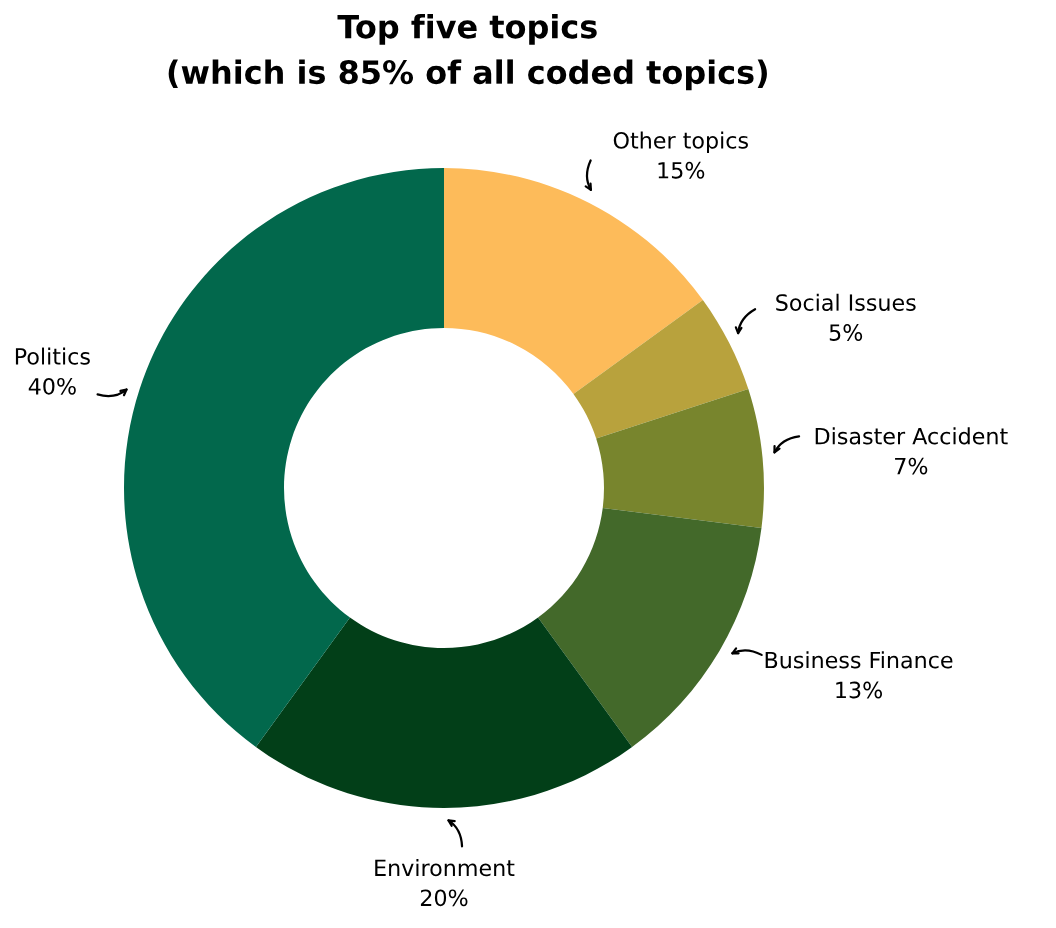 The image size is (1056, 928). What do you see at coordinates (846, 302) in the screenshot?
I see `slice-label: Social Issues` at bounding box center [846, 302].